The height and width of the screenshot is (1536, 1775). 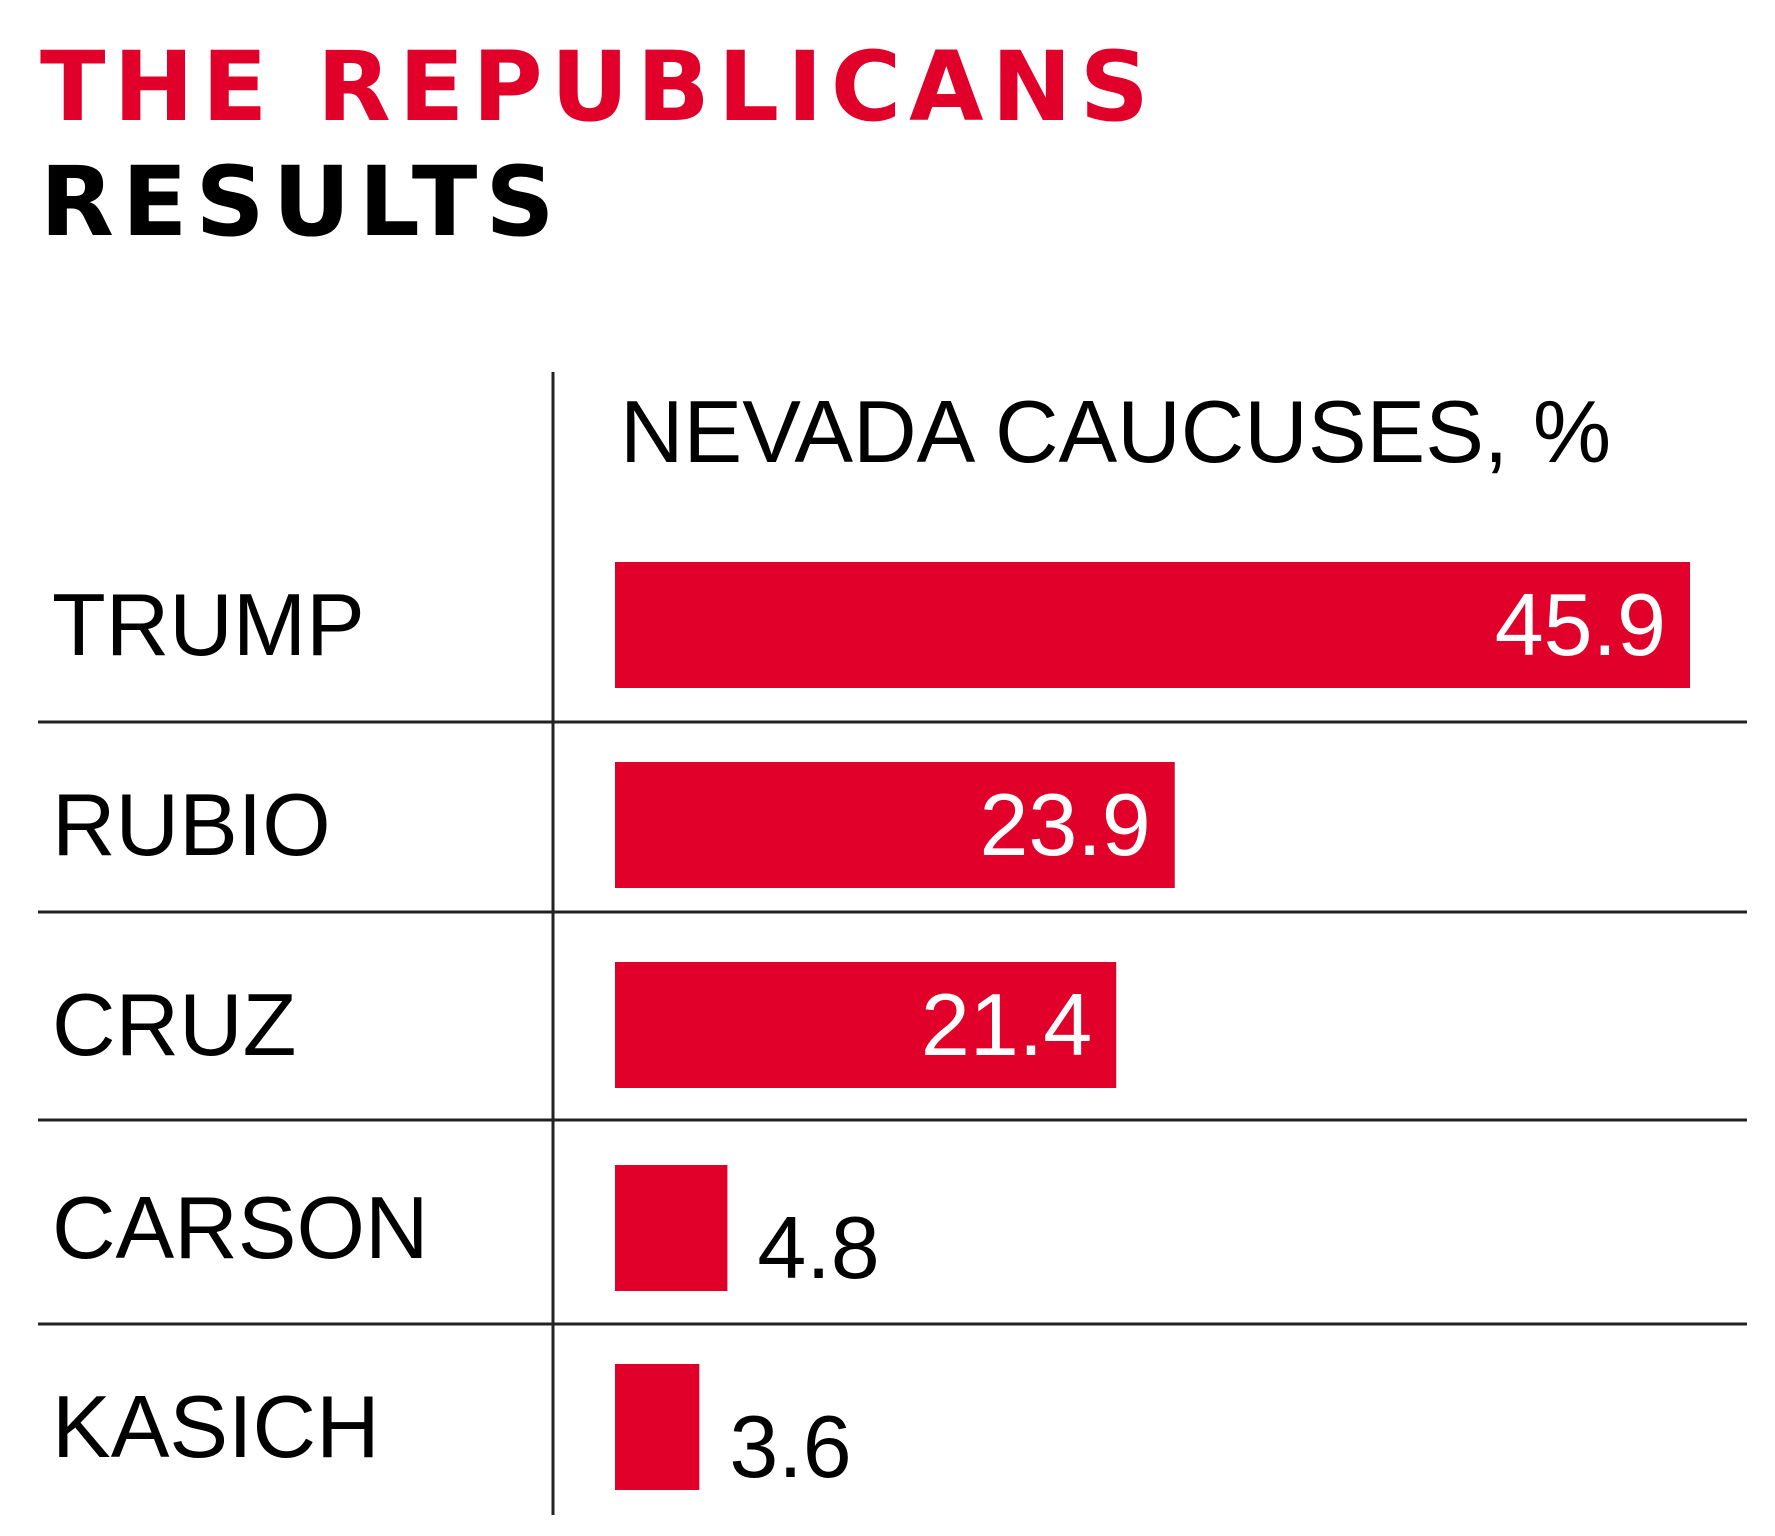 What do you see at coordinates (818, 1247) in the screenshot?
I see `value-label-carson: 4.8` at bounding box center [818, 1247].